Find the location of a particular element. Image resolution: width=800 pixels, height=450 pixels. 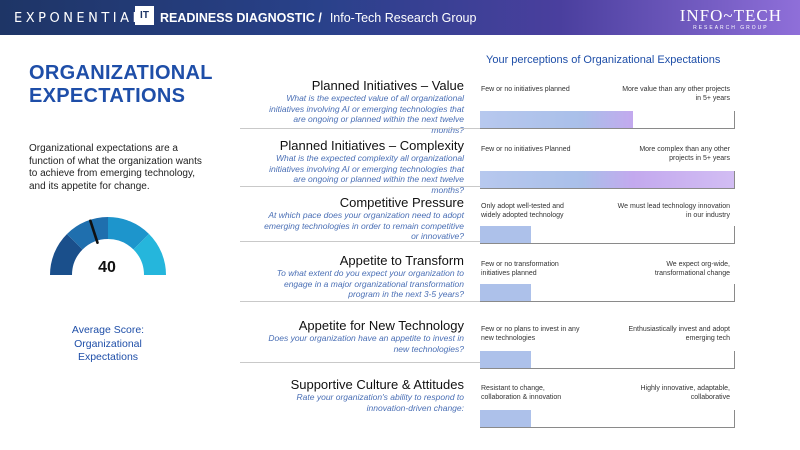

infotech-logo: INFO~TECH RESEARCH GROUP is located at coordinates (731, 18).